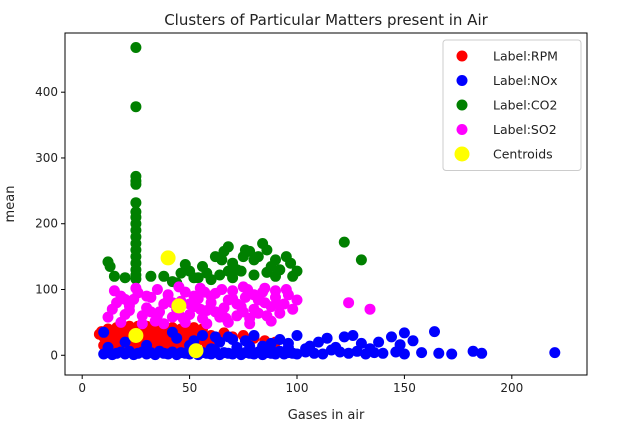 The width and height of the screenshot is (634, 428). I want to click on series-label-so2, so click(239, 305).